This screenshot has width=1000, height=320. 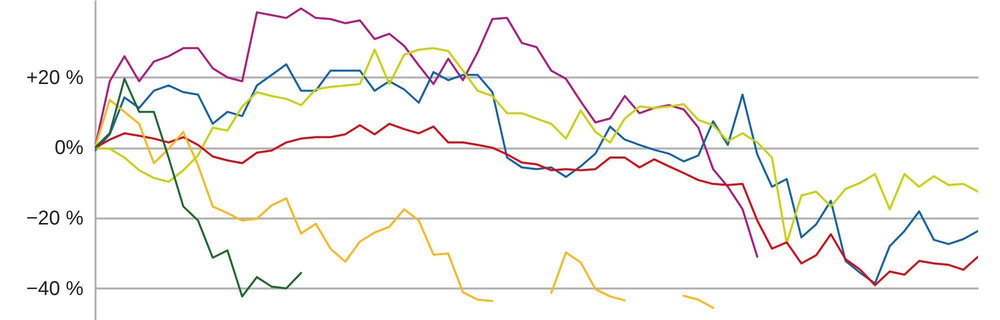 I want to click on y-tick-label: 0%, so click(x=69, y=148).